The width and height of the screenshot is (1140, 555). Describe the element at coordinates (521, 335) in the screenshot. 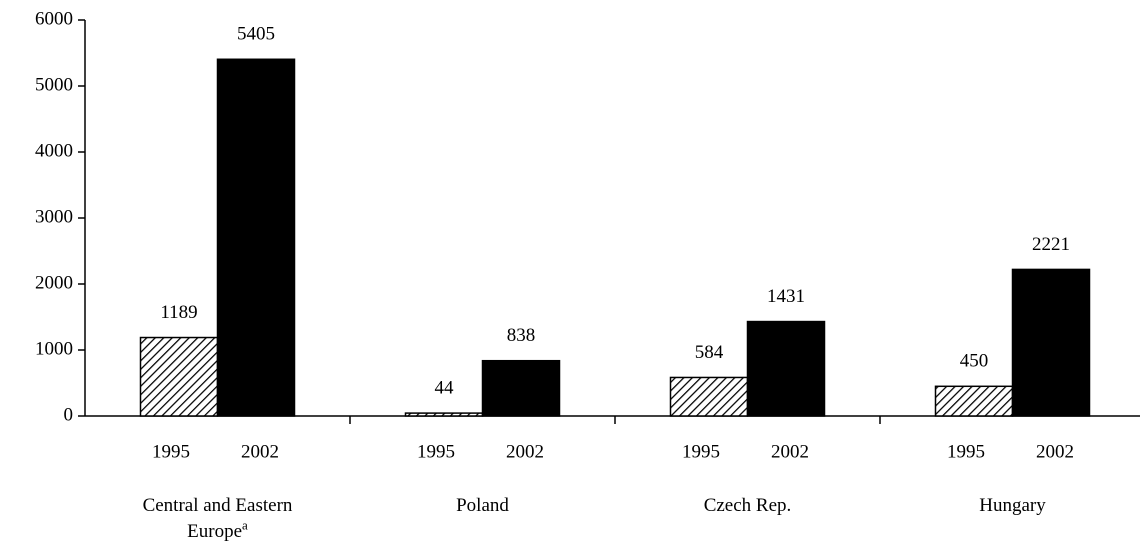

I see `value-label: 838` at that location.